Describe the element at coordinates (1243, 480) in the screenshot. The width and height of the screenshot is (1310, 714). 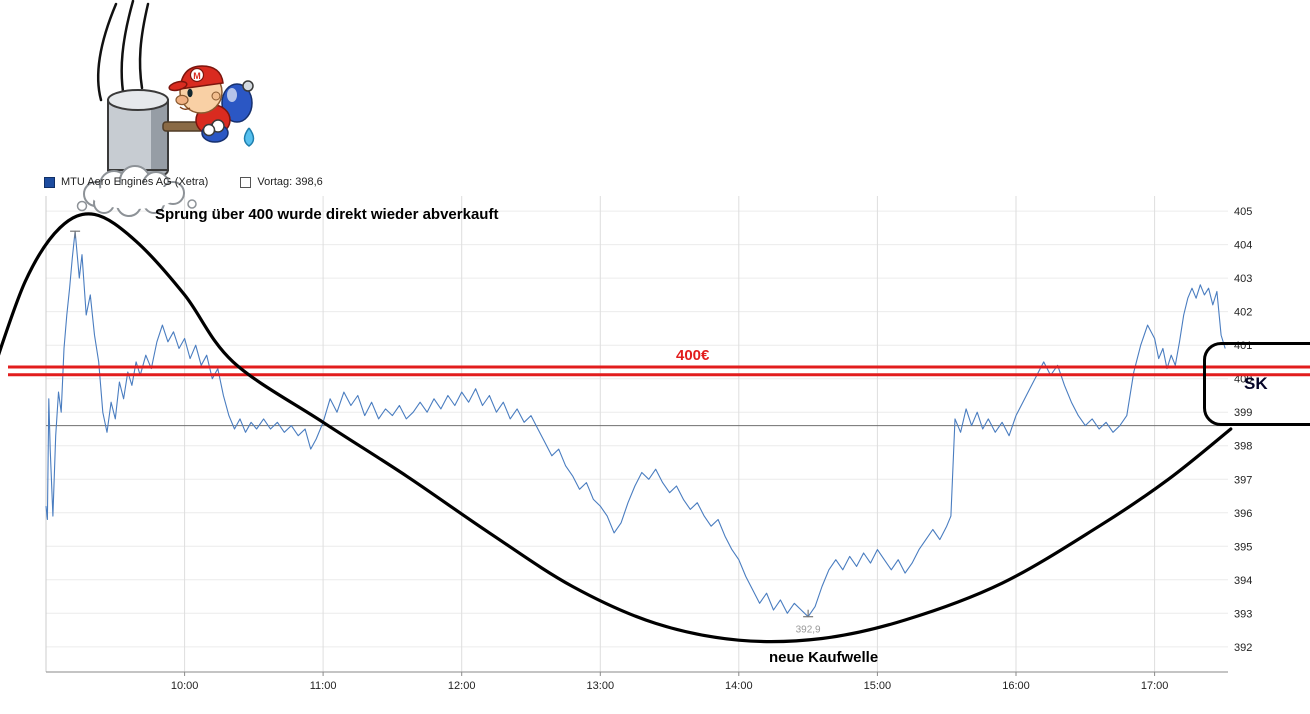
I see `svg-text: 397` at that location.